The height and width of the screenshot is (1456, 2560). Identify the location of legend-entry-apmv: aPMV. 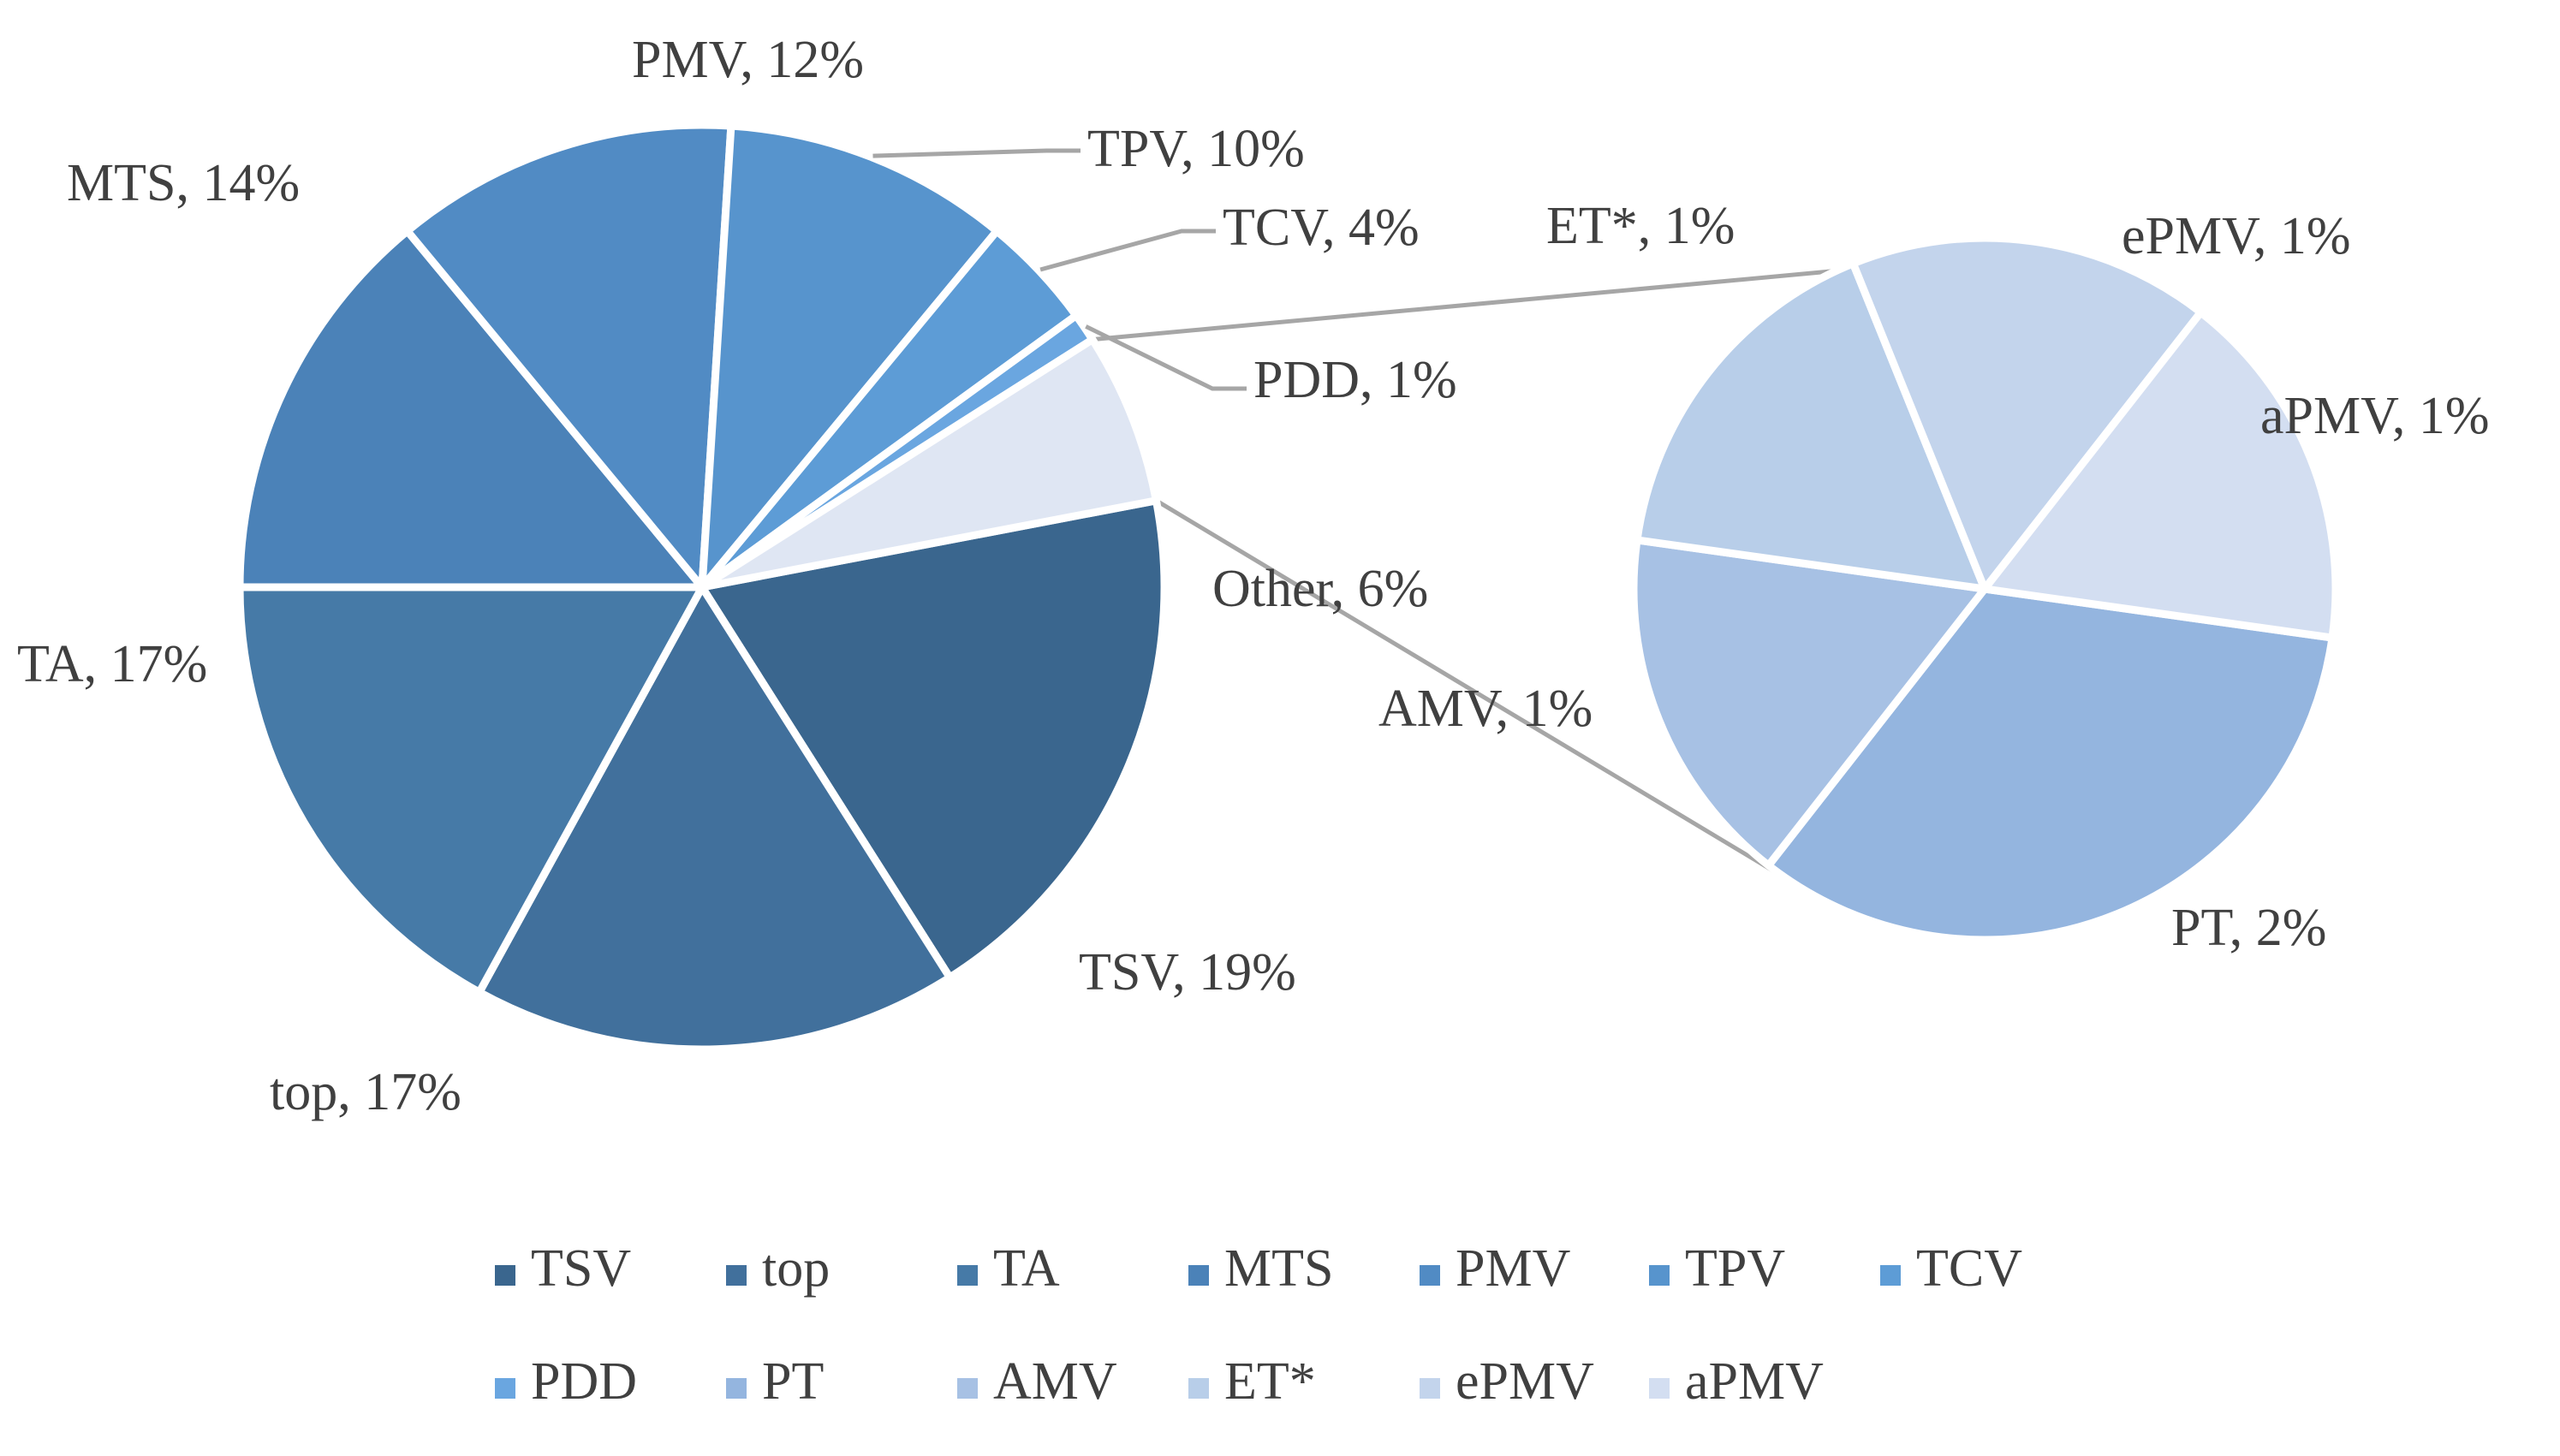
(1736, 1381).